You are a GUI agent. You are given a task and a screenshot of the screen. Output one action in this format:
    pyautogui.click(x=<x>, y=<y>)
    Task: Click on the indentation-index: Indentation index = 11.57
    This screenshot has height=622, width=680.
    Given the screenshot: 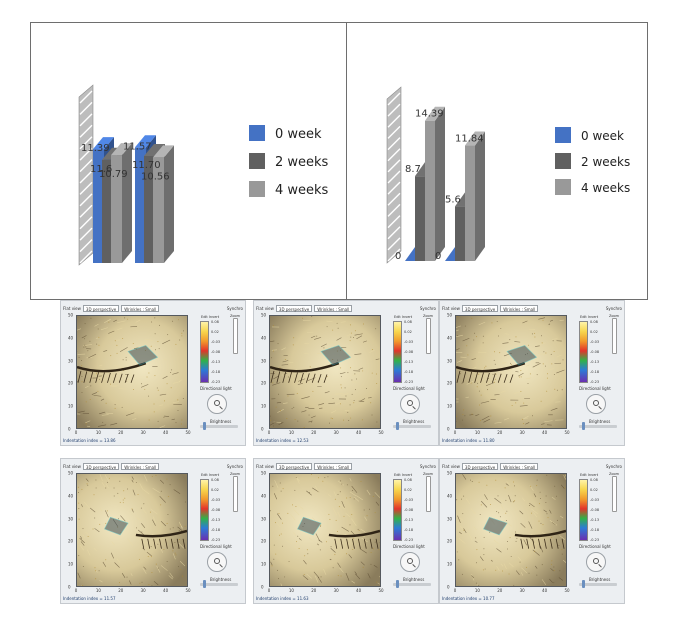 What is the action you would take?
    pyautogui.click(x=89, y=598)
    